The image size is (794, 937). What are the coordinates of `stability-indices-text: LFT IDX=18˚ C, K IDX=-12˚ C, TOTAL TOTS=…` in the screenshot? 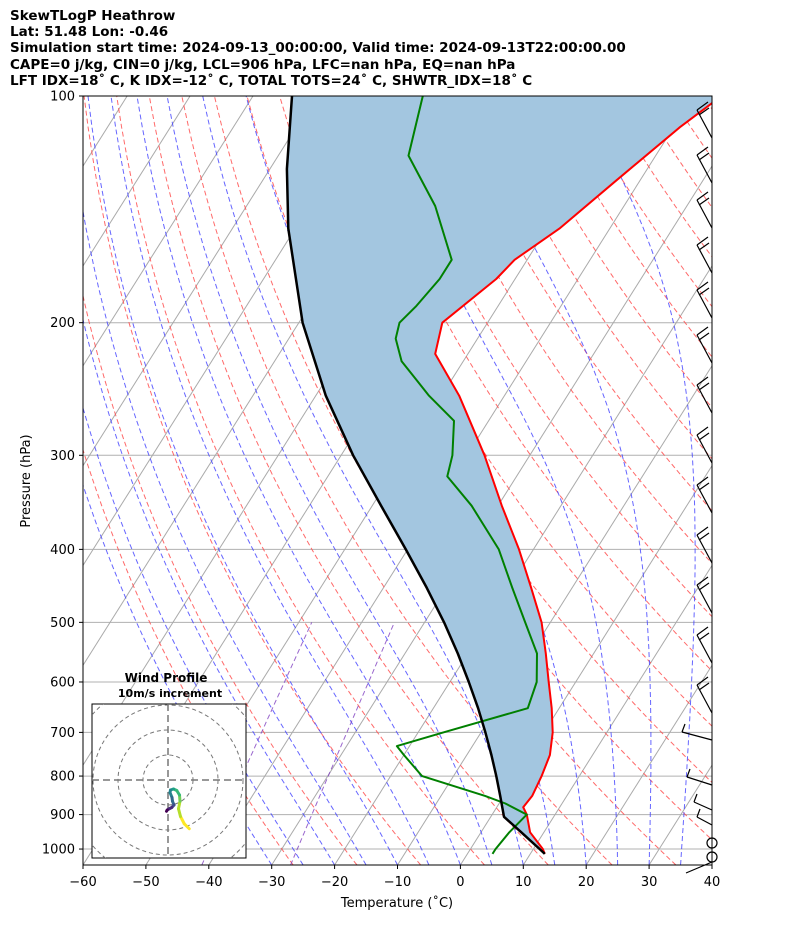 It's located at (271, 80).